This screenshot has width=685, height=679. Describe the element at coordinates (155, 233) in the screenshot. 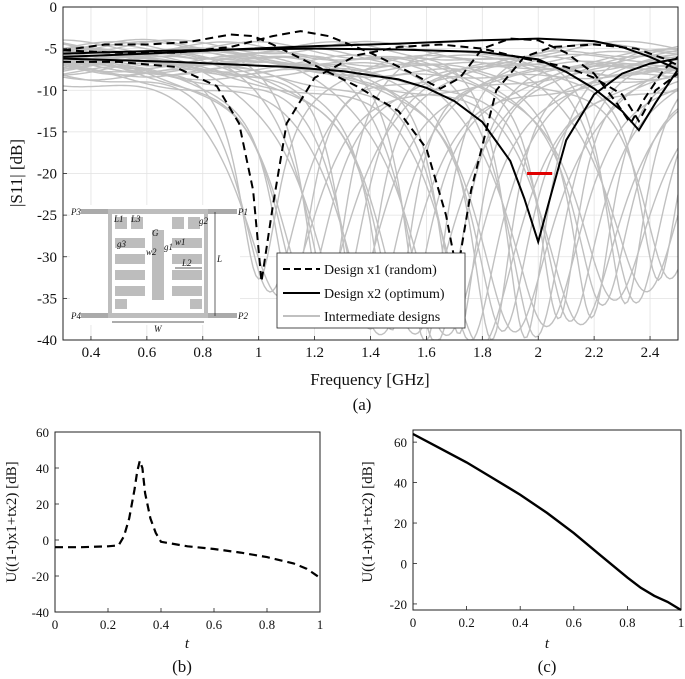

I see `inset-label-g: G` at that location.